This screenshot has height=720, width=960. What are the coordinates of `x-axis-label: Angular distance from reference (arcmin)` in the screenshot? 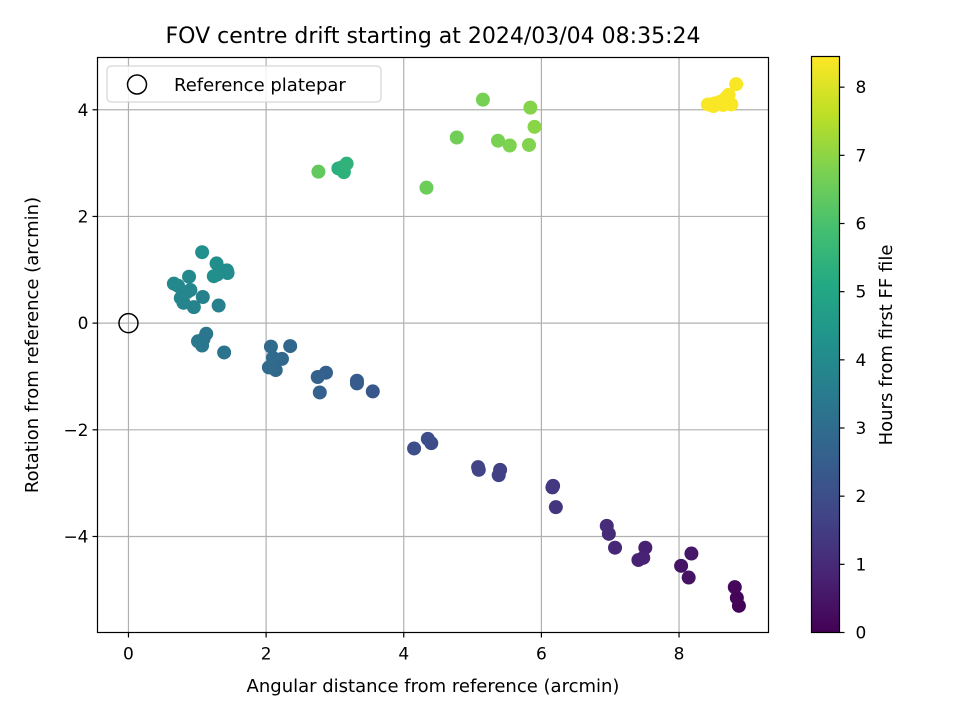 It's located at (433, 686).